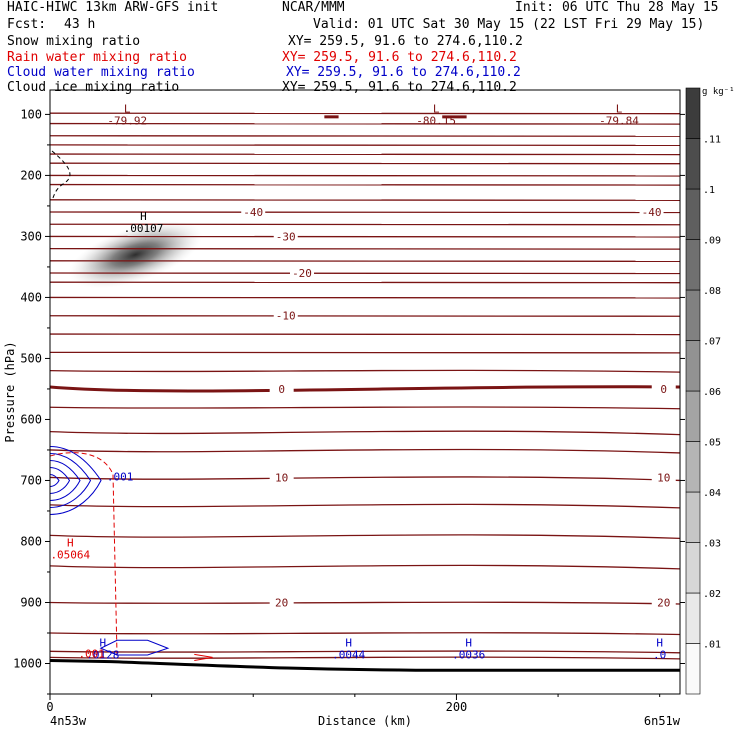  Describe the element at coordinates (659, 654) in the screenshot. I see `extremum-value: .0` at that location.